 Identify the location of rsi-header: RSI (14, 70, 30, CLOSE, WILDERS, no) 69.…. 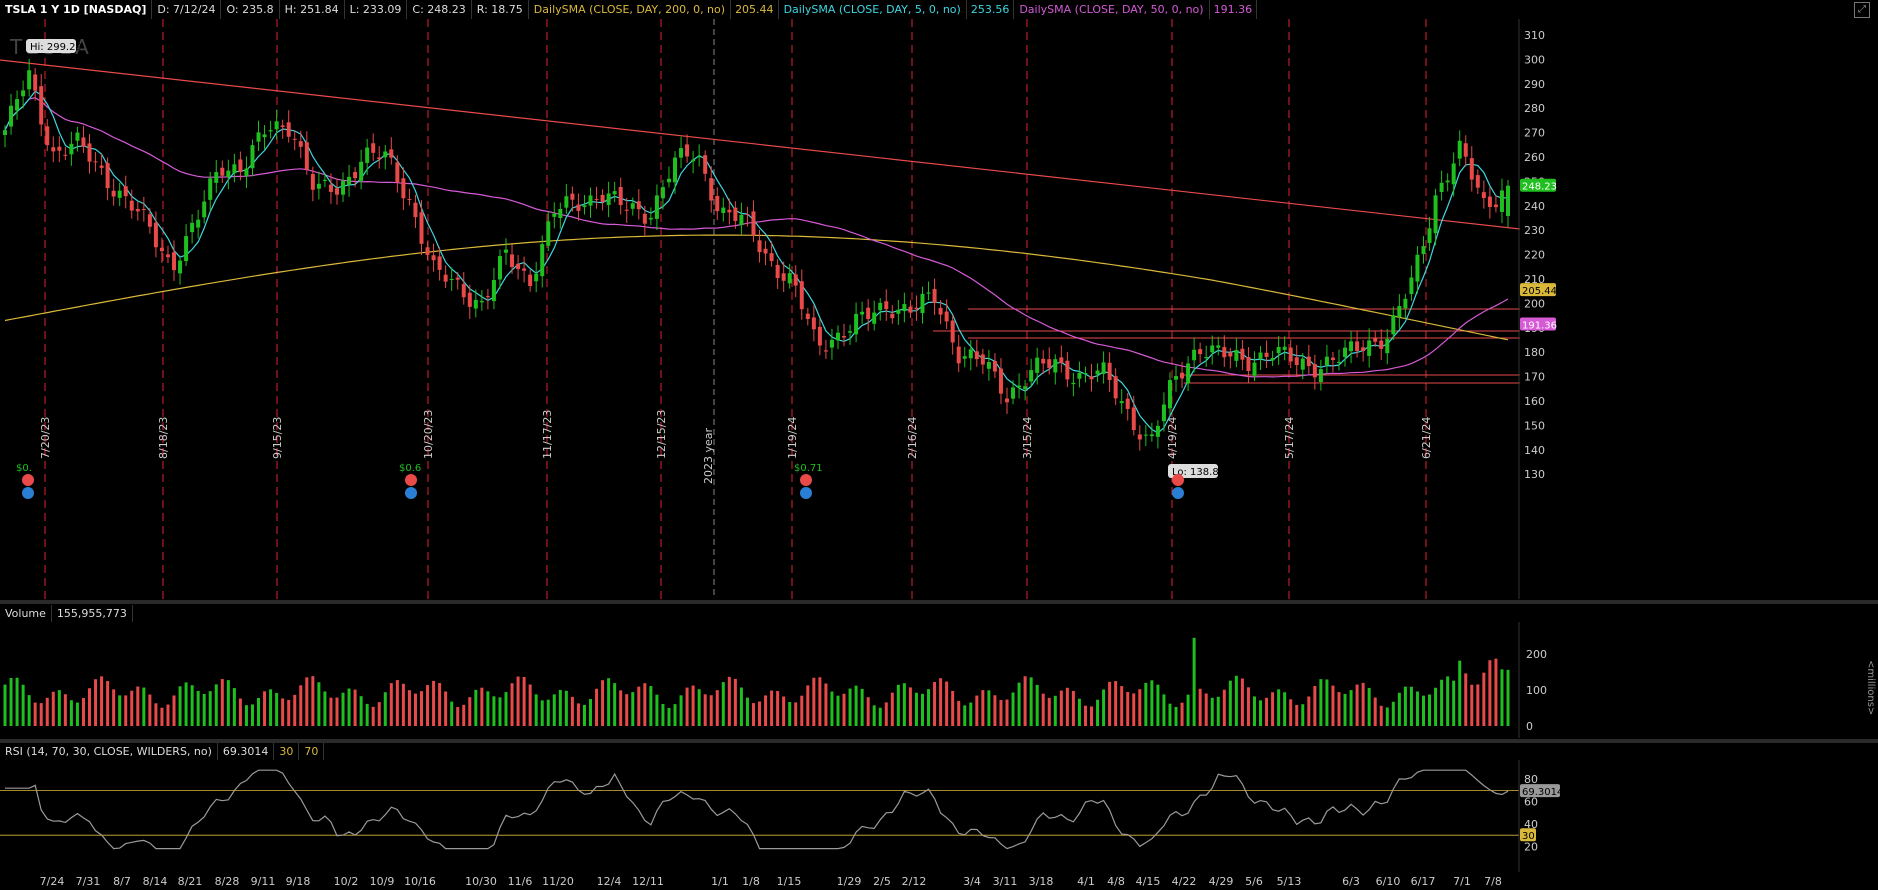
(162, 751).